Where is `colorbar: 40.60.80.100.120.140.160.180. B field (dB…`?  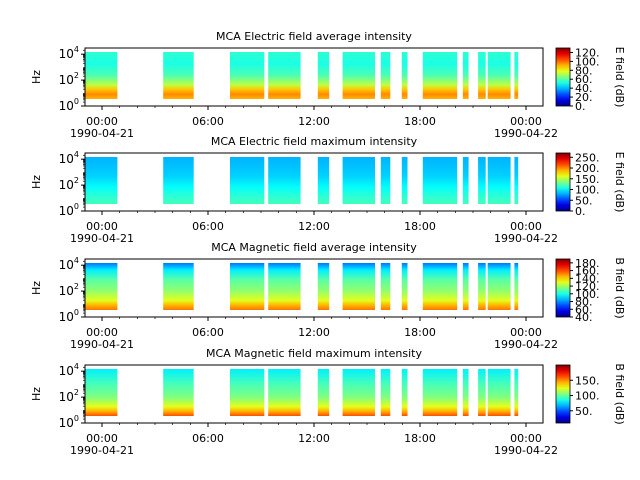 colorbar: 40.60.80.100.120.140.160.180. B field (dB… is located at coordinates (590, 290).